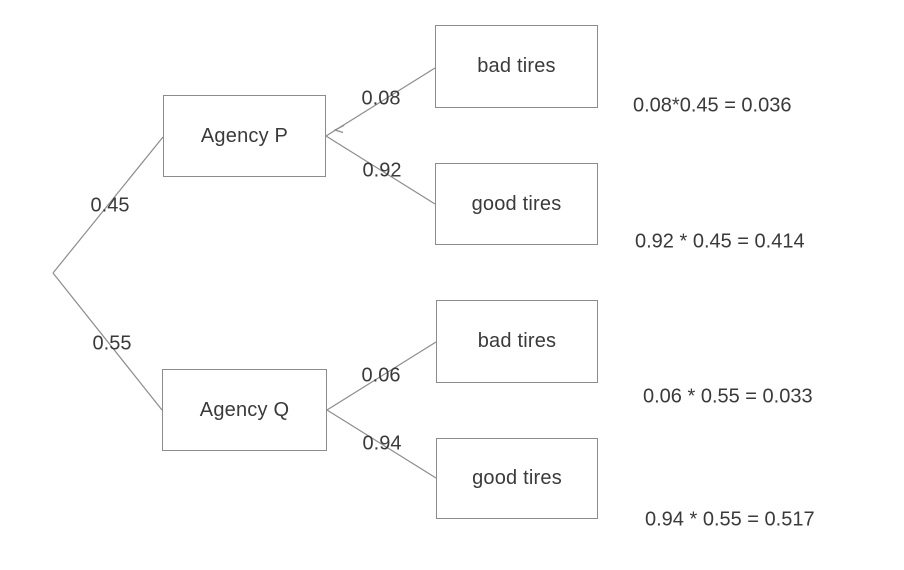 The height and width of the screenshot is (570, 904). I want to click on node-p-bad-tires: bad tires, so click(516, 66).